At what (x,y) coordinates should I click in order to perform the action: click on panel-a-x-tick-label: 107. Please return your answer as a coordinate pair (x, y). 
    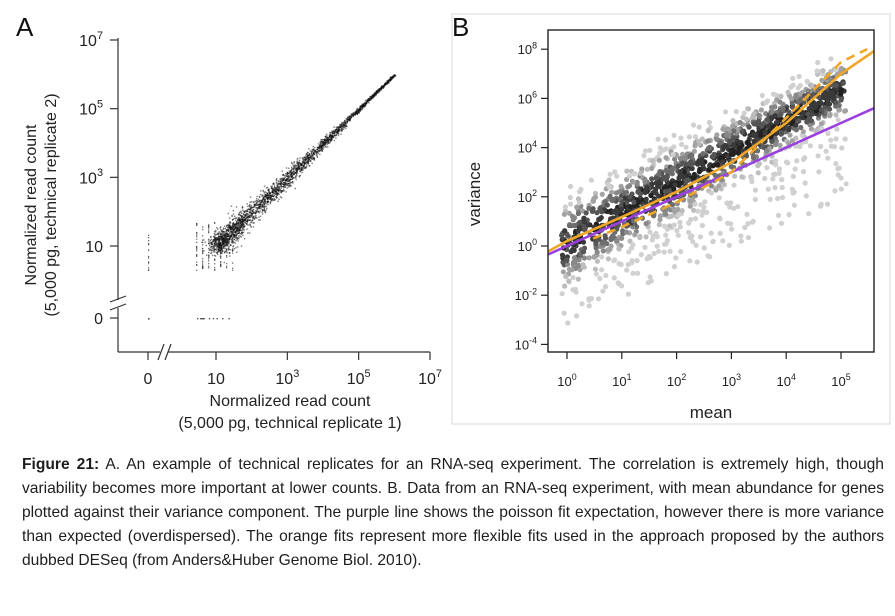
    Looking at the image, I should click on (430, 378).